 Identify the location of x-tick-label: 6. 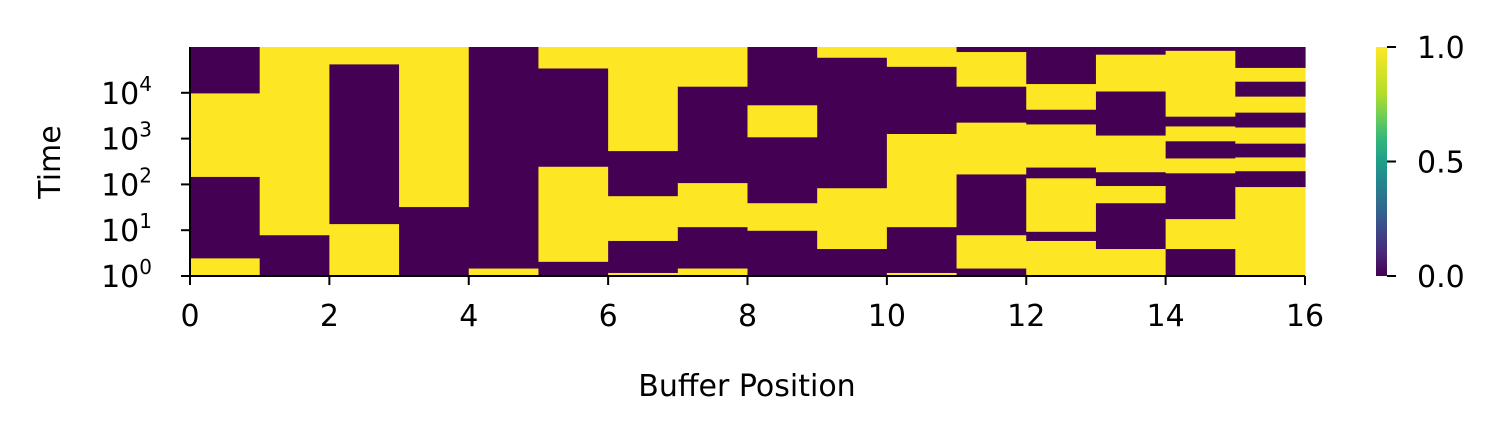
(608, 316).